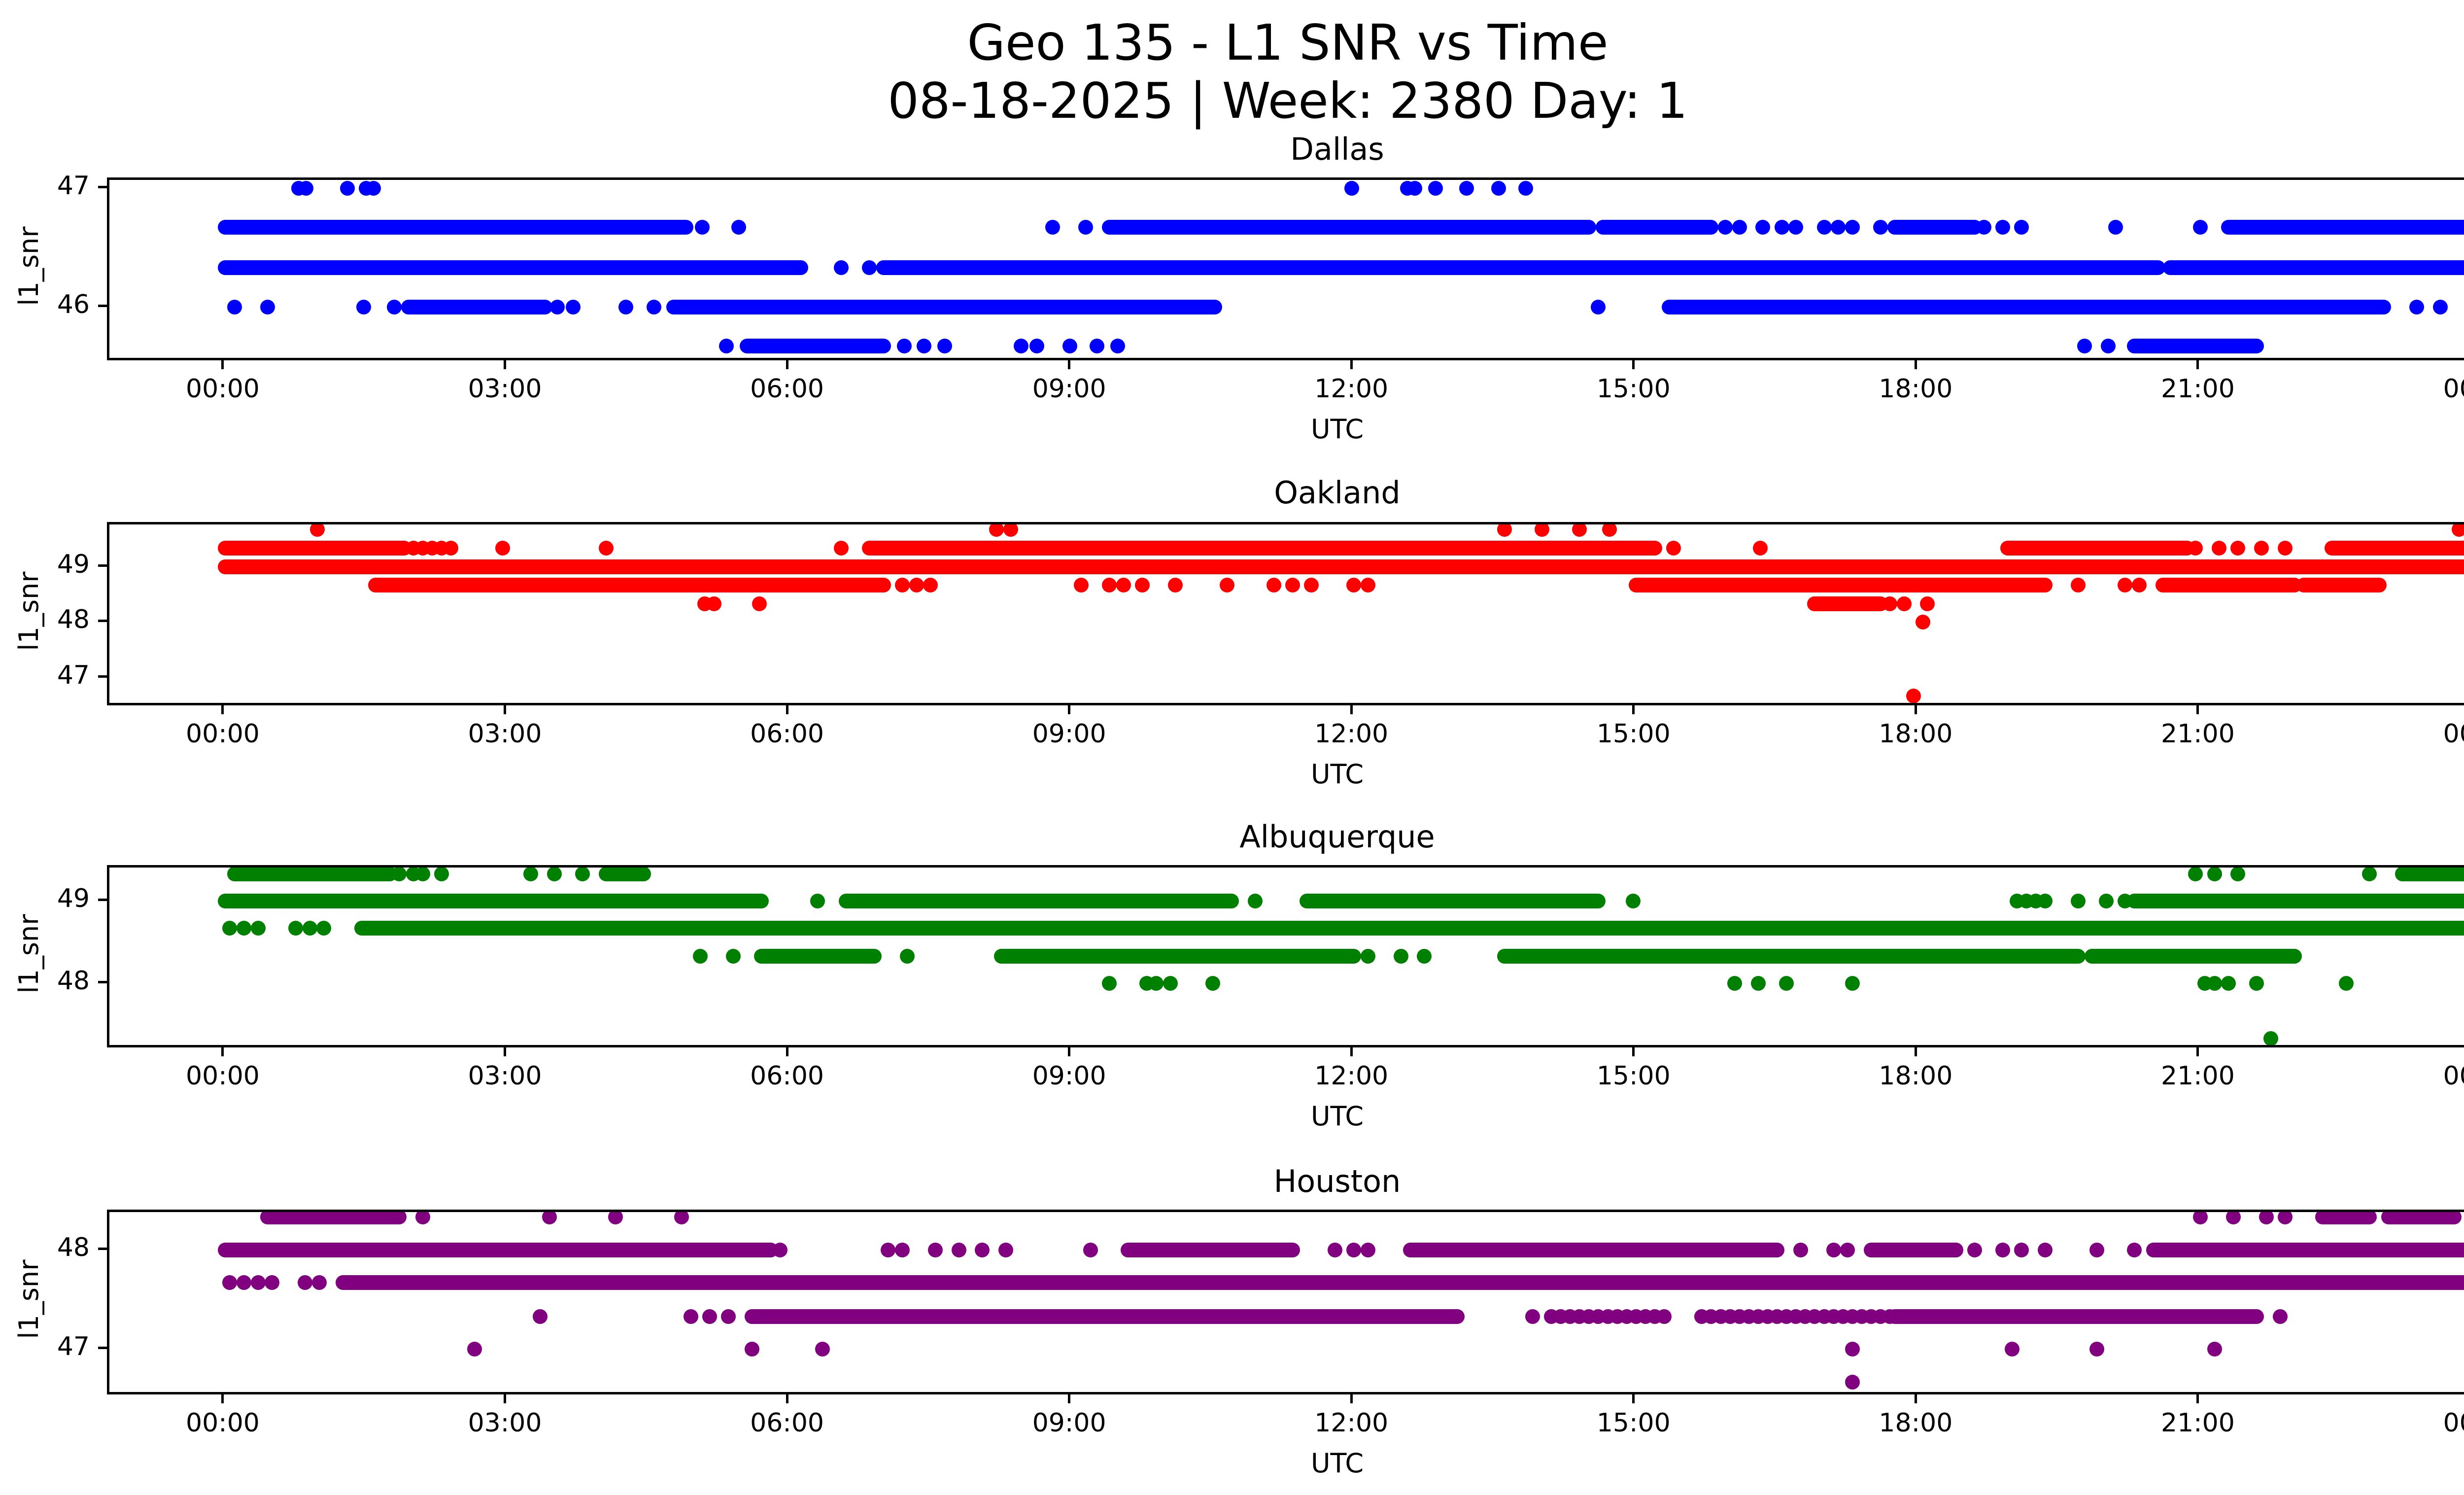  Describe the element at coordinates (1337, 429) in the screenshot. I see `x-axis-label-dallas: UTC` at that location.